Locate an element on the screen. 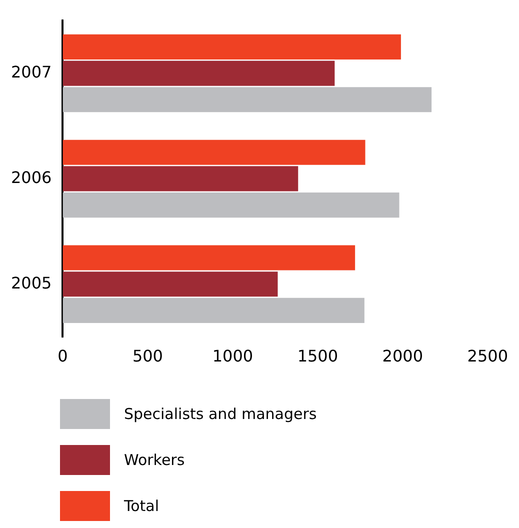 The height and width of the screenshot is (528, 519). x-tick-label: 2500 is located at coordinates (487, 356).